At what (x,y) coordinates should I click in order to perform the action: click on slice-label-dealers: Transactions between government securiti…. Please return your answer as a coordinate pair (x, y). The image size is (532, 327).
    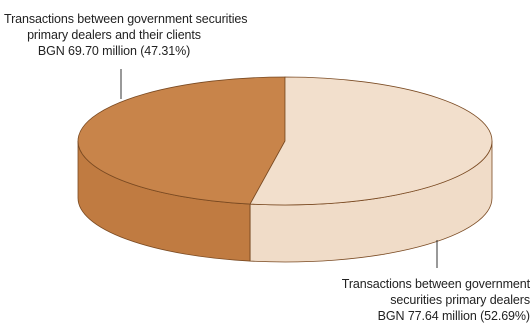
    Looking at the image, I should click on (425, 300).